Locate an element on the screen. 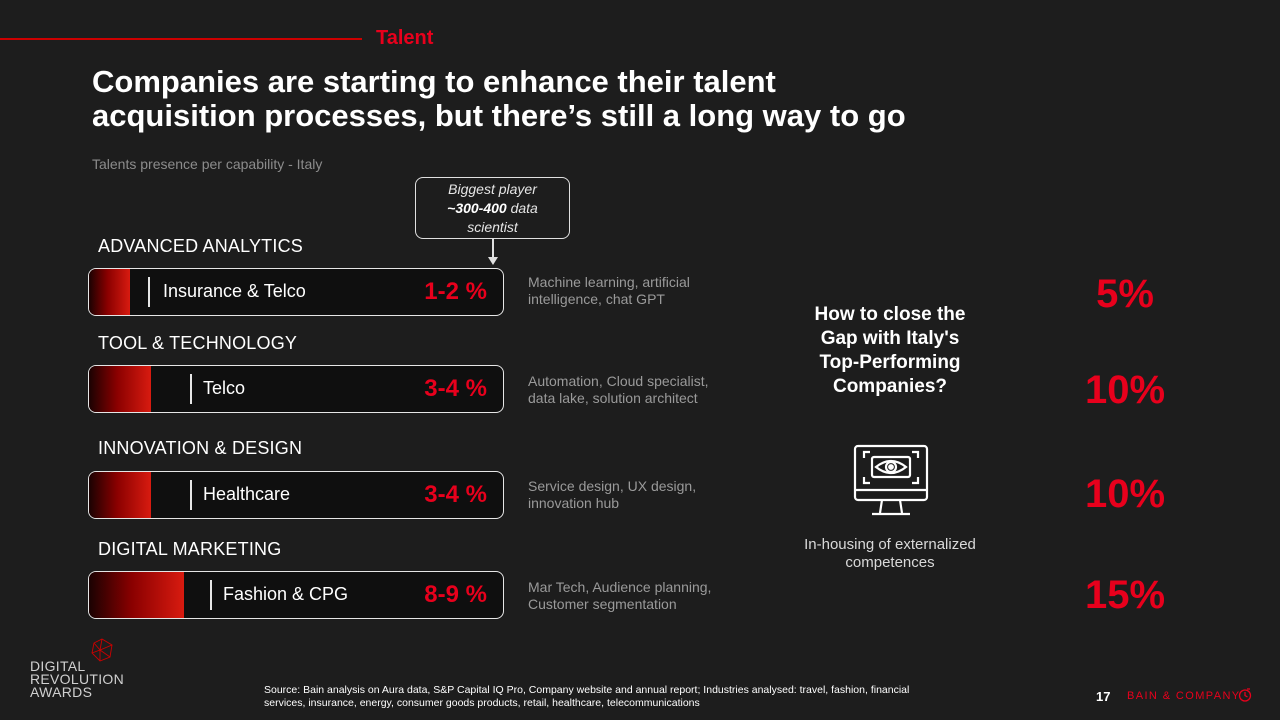  gap-question-line-2: Gap with Italy's is located at coordinates (890, 338).